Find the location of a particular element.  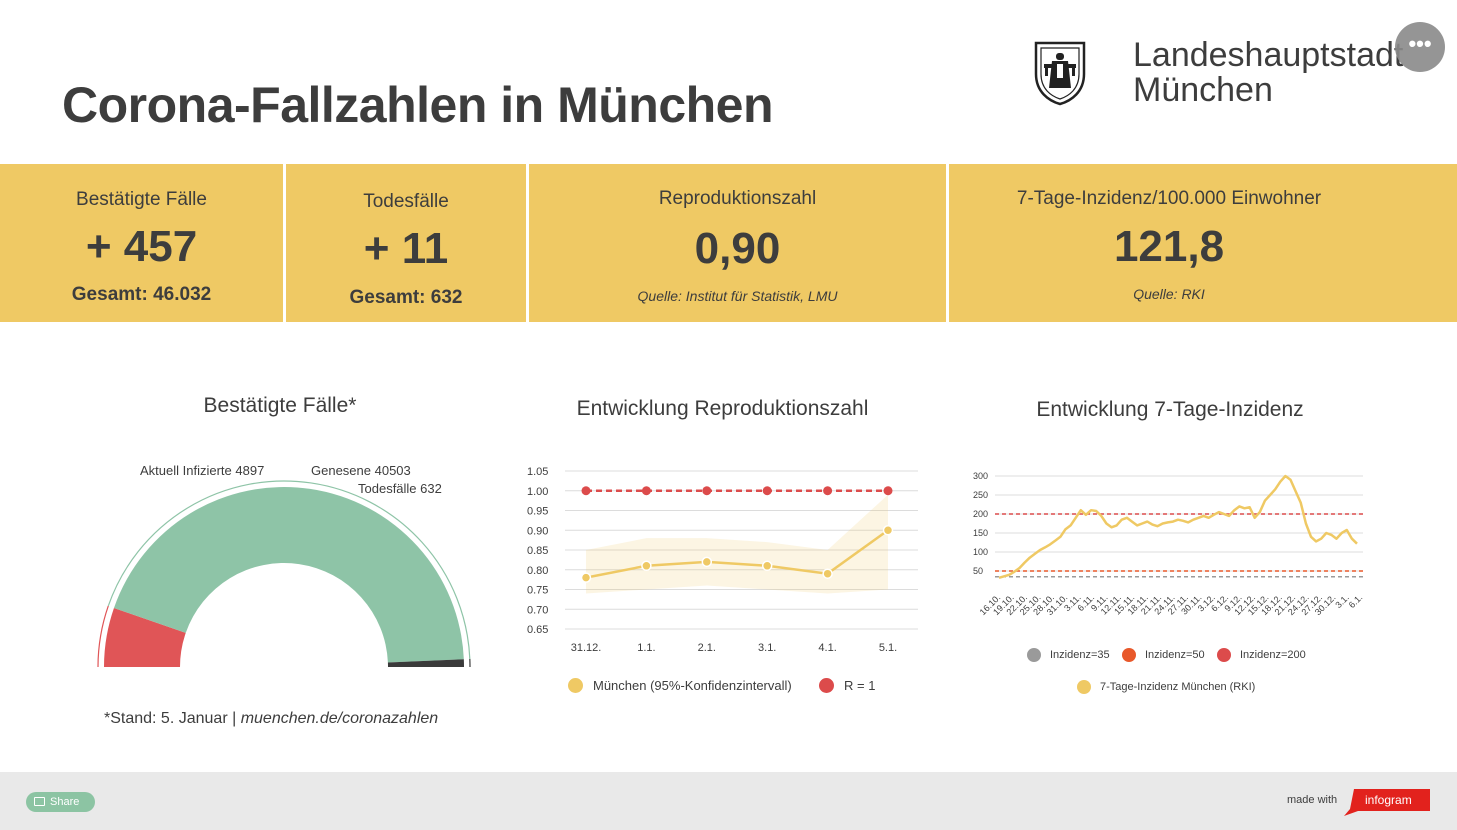

kpi-total: Gesamt: 632 is located at coordinates (406, 297).